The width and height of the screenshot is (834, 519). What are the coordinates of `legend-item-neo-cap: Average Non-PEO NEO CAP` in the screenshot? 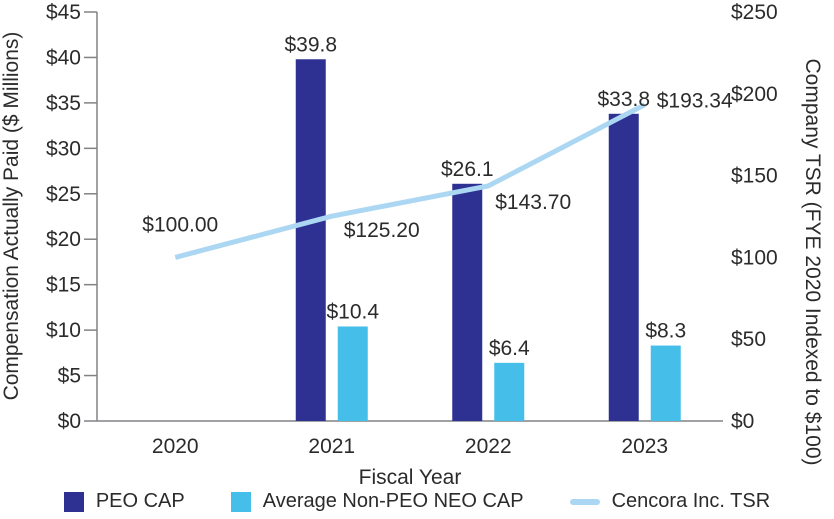 It's located at (377, 501).